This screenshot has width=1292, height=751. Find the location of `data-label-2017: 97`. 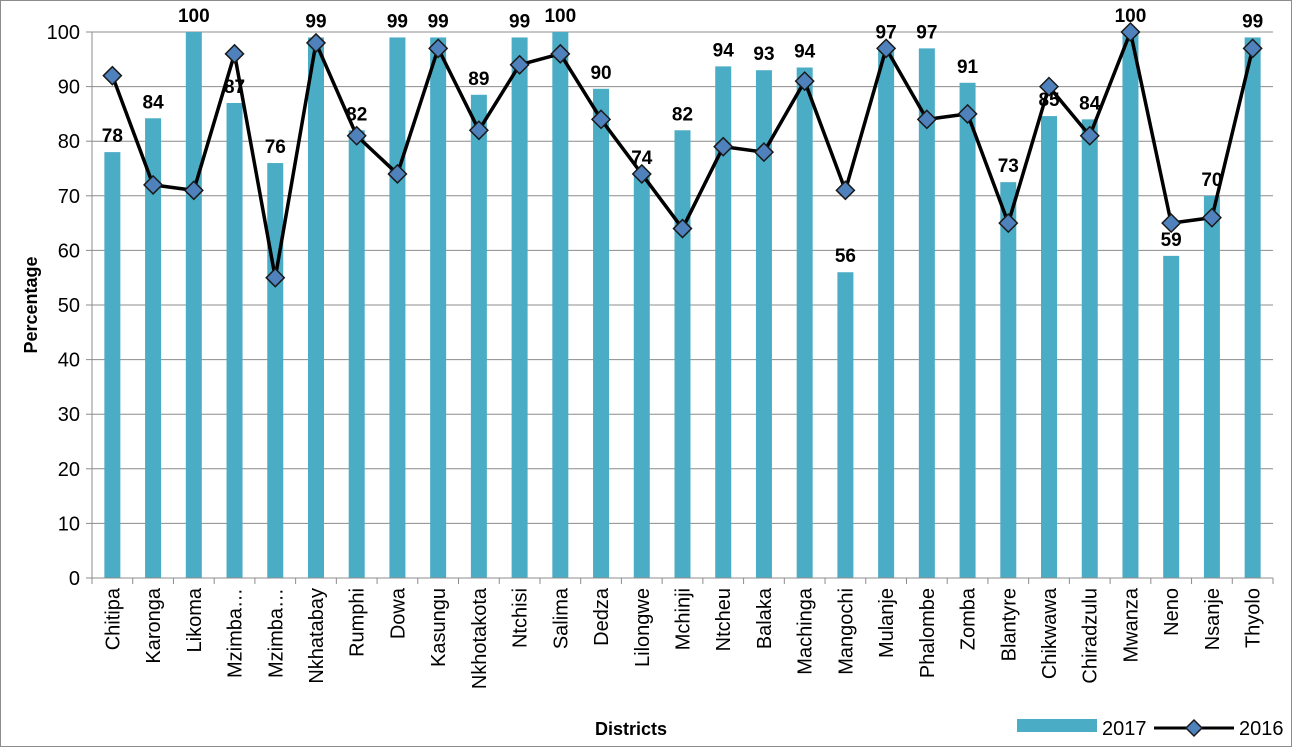

data-label-2017: 97 is located at coordinates (886, 32).